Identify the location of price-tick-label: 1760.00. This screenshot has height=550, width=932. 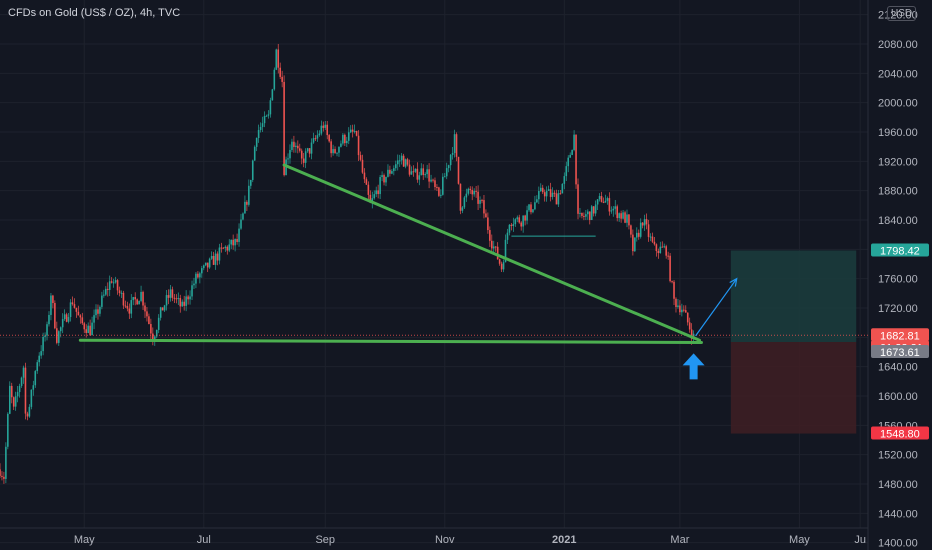
(898, 280).